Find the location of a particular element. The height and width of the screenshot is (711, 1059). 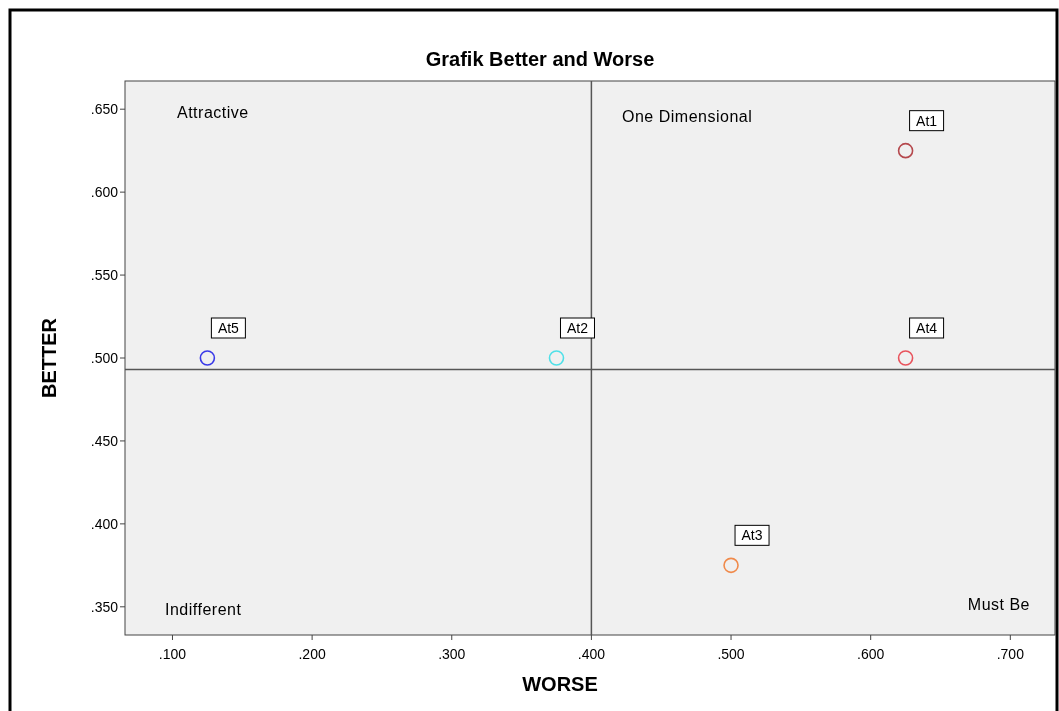

y-tick-label: .600 is located at coordinates (104, 192).